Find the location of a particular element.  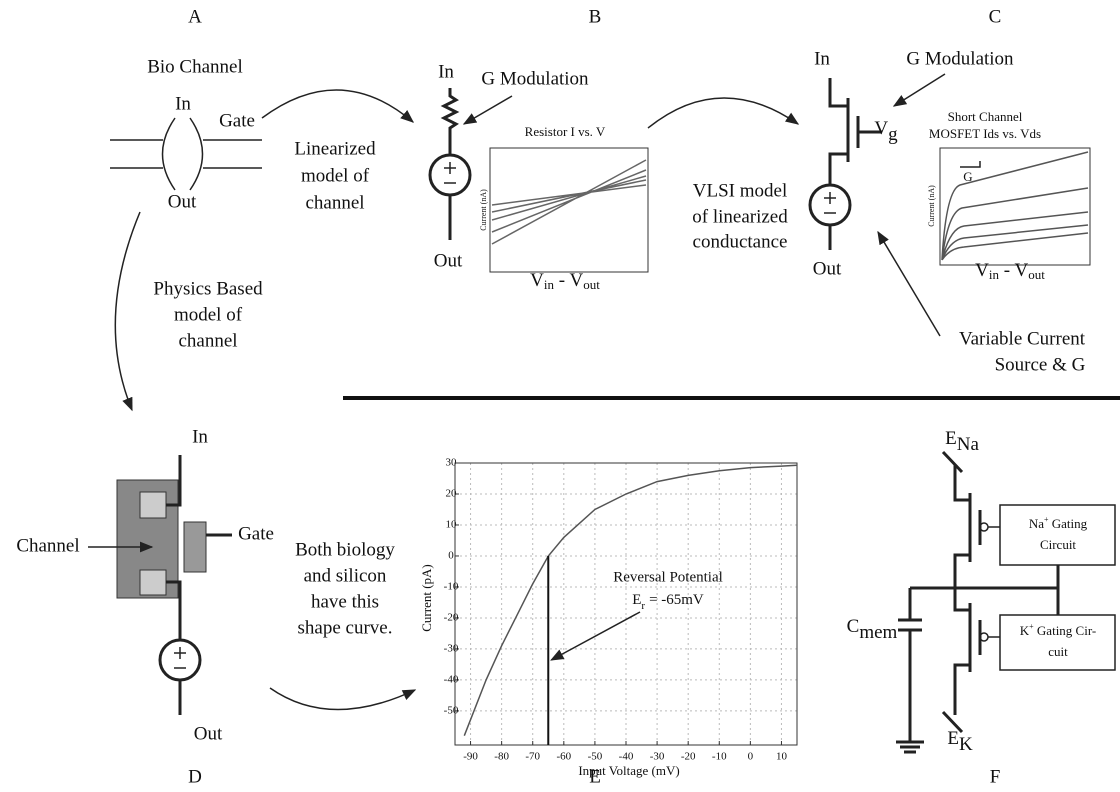

gating-box is located at coordinates (1057, 535).